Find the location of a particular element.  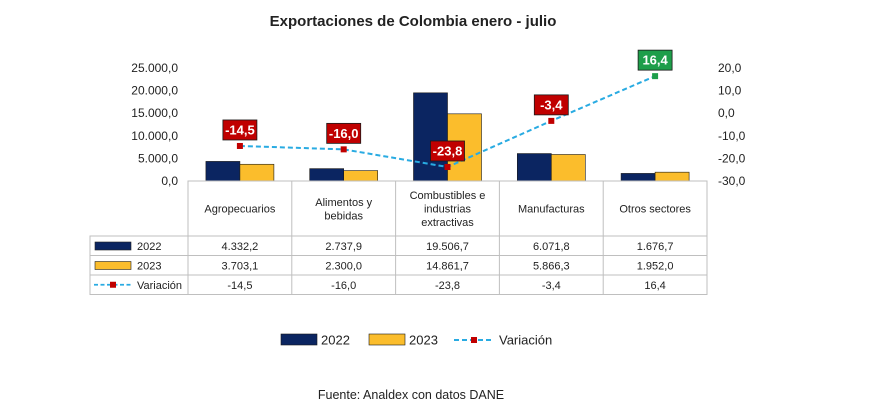

category-label: extractivas is located at coordinates (447, 223).